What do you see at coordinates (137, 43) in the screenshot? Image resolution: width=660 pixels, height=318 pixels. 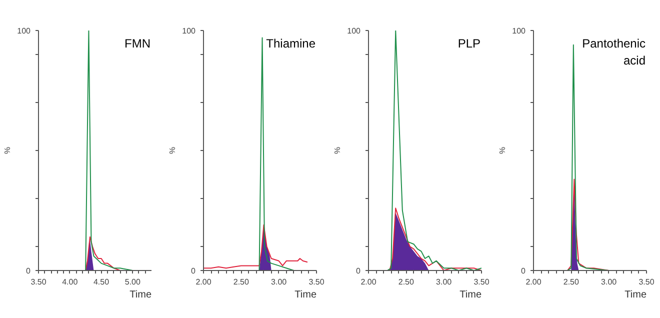 I see `text: FMN` at bounding box center [137, 43].